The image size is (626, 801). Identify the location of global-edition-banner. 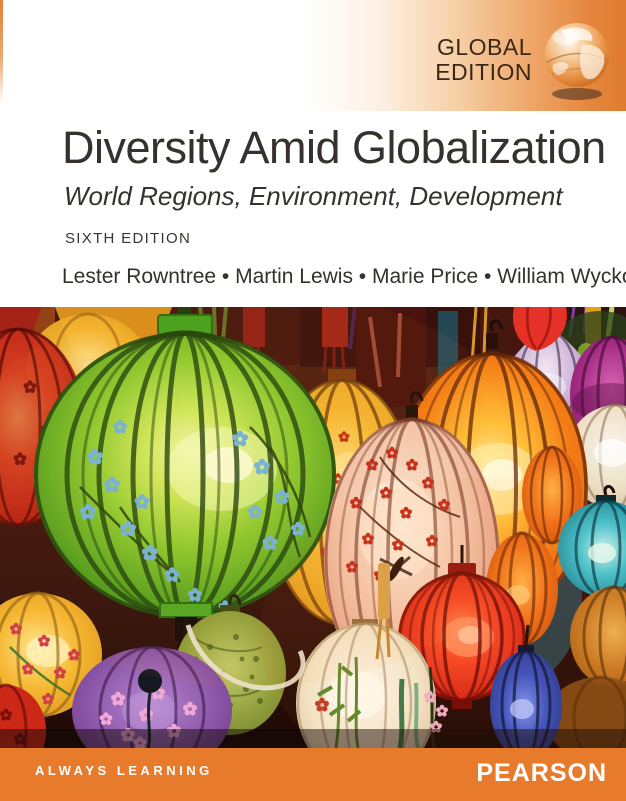
(313, 55).